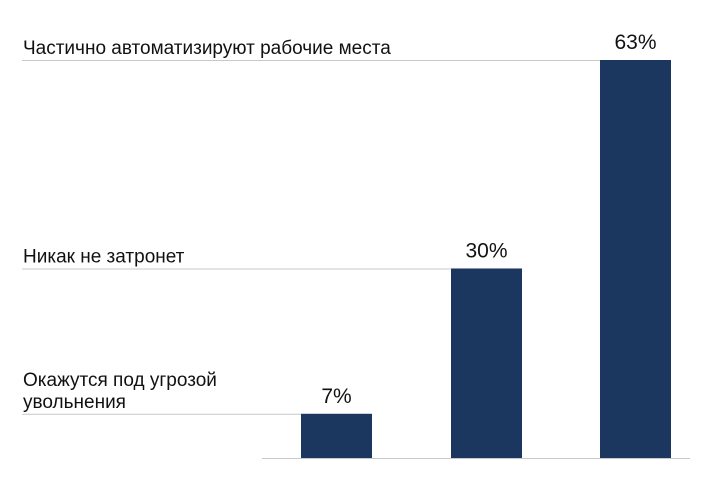 The width and height of the screenshot is (707, 477). I want to click on category-label-line: Частично автоматизируют рабочие места, so click(207, 48).